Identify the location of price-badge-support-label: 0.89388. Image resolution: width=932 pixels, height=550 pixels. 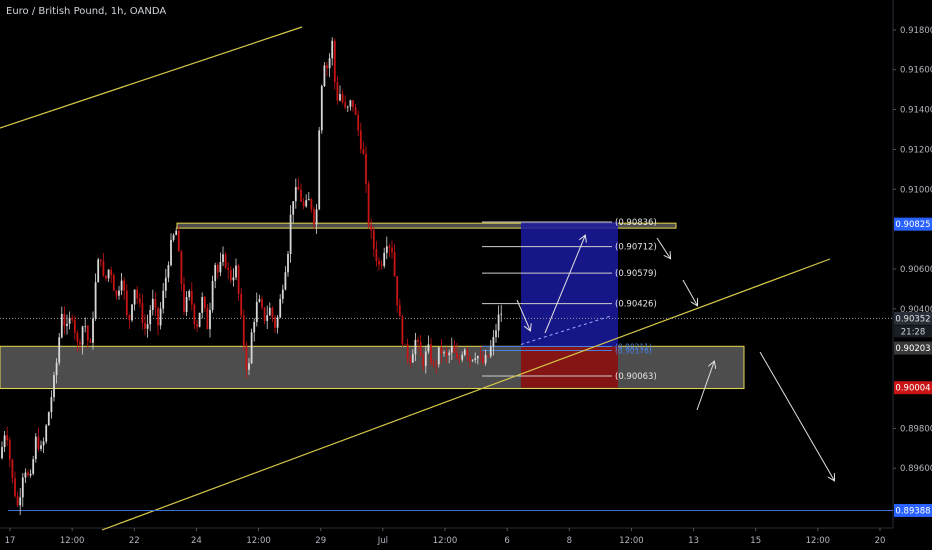
(912, 511).